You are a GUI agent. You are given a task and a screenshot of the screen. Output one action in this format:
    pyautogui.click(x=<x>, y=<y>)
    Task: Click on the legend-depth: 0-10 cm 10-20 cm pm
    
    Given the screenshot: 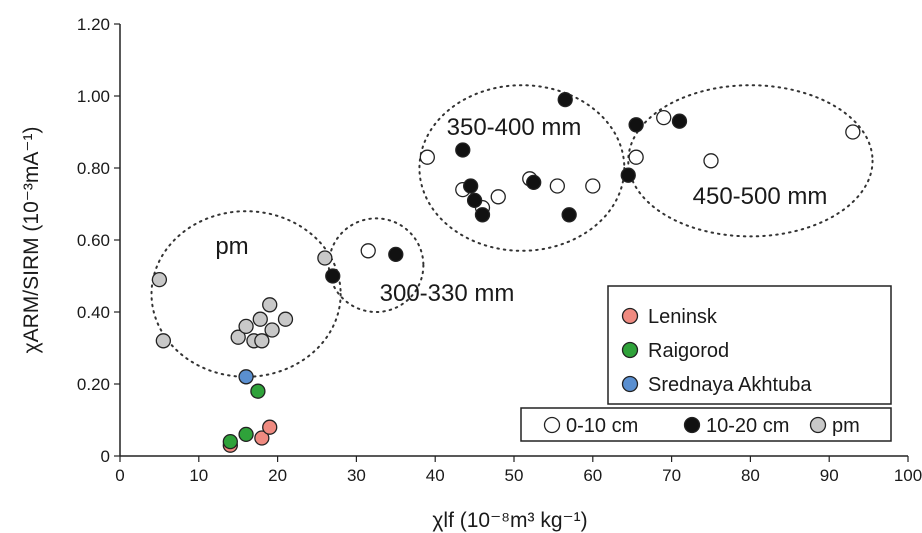 What is the action you would take?
    pyautogui.click(x=706, y=424)
    